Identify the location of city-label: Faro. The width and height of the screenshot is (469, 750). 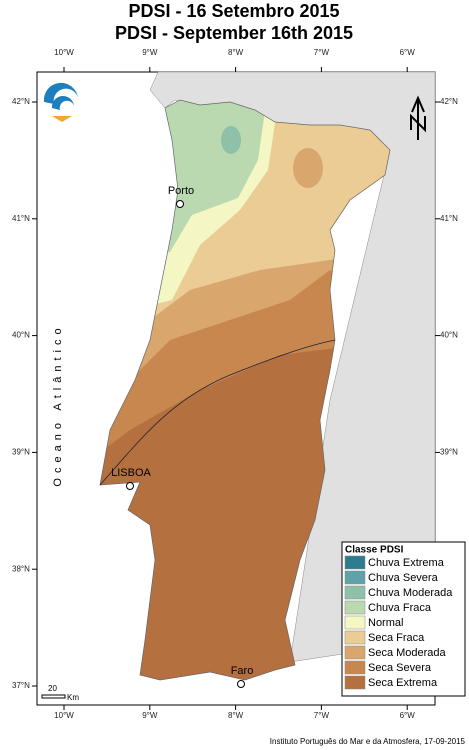
(242, 671).